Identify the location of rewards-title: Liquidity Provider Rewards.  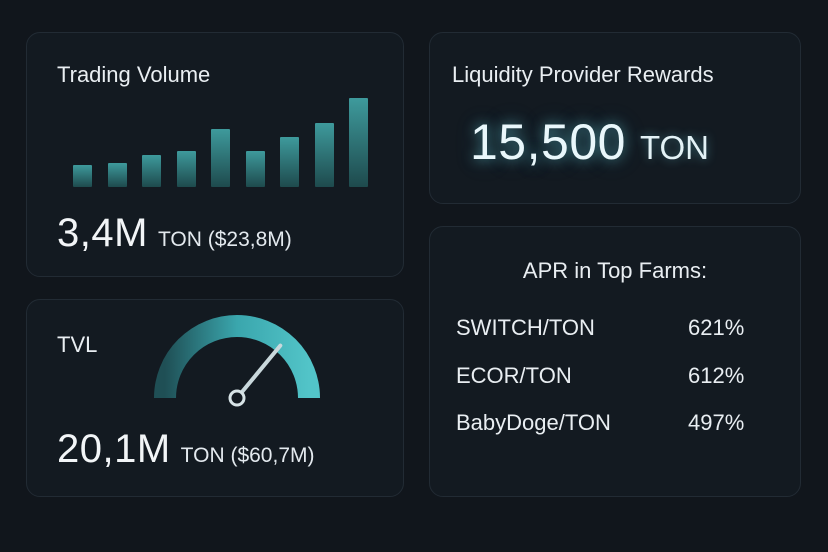
(583, 74).